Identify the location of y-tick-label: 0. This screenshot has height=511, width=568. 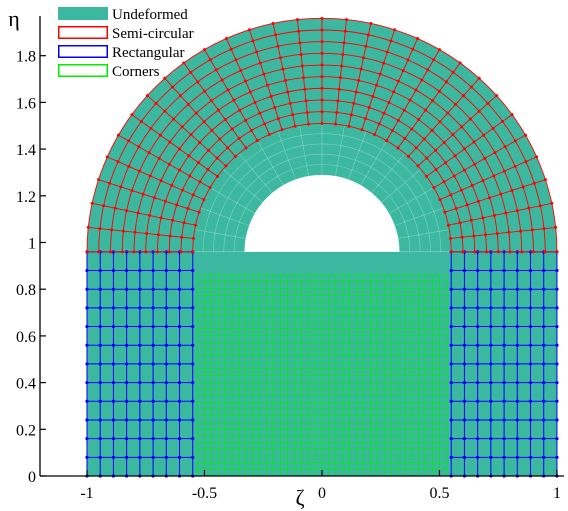
(32, 477).